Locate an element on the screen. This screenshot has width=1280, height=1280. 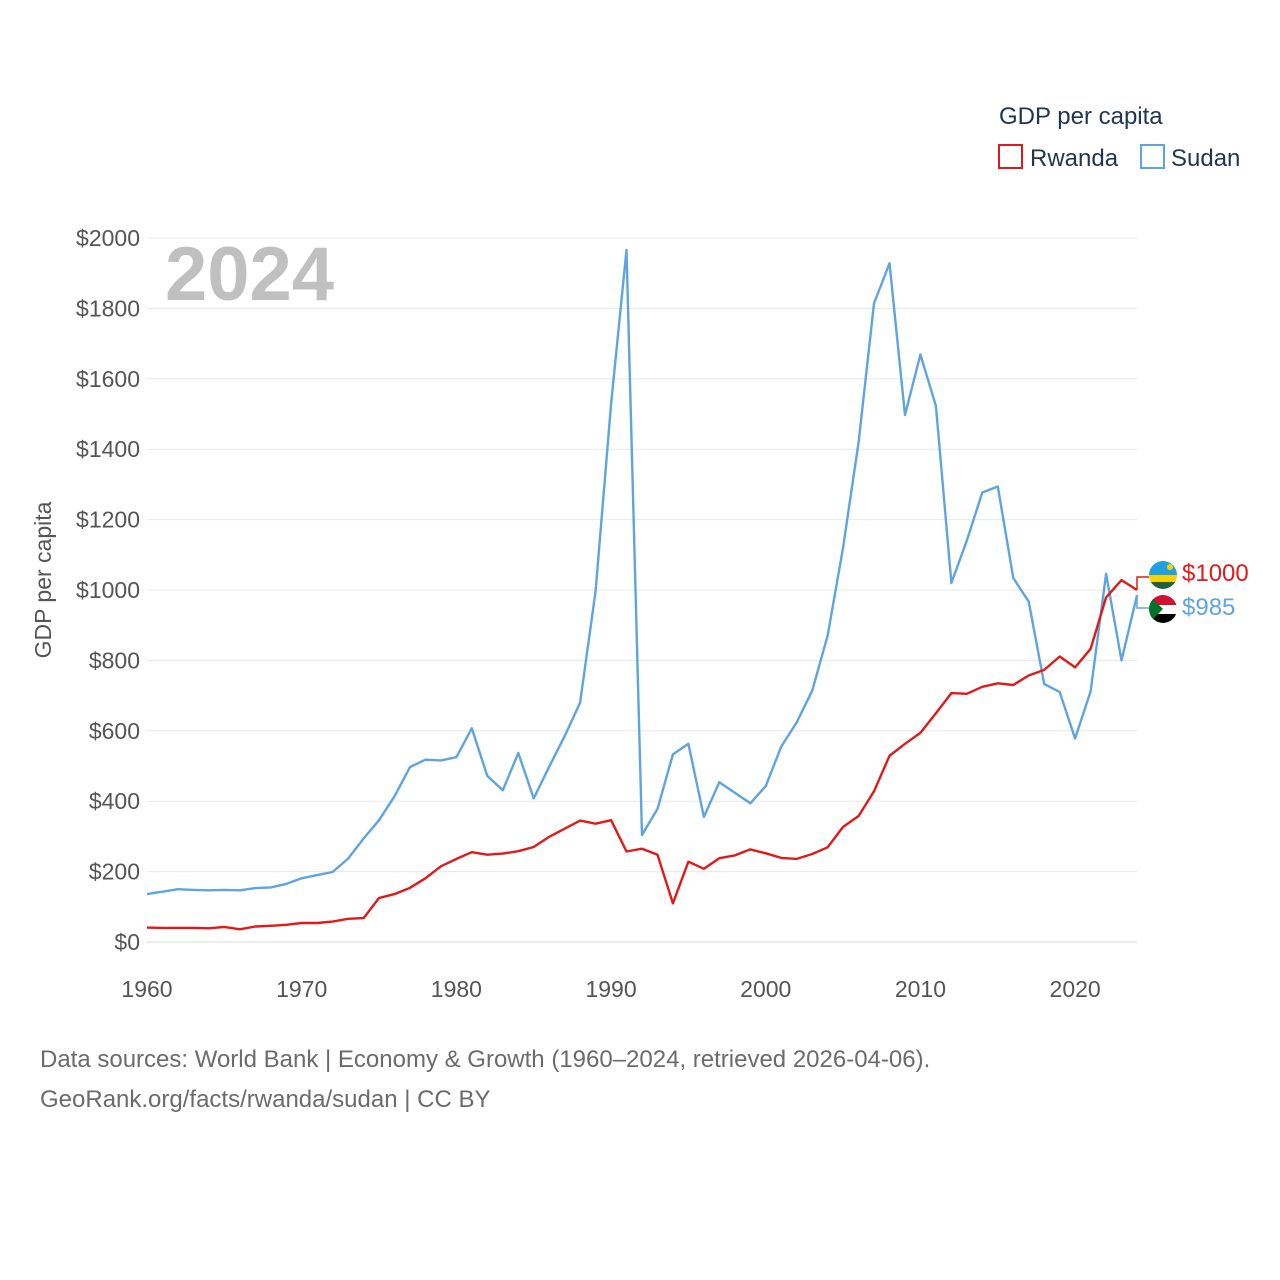
x-tick-label: 2000 is located at coordinates (765, 989).